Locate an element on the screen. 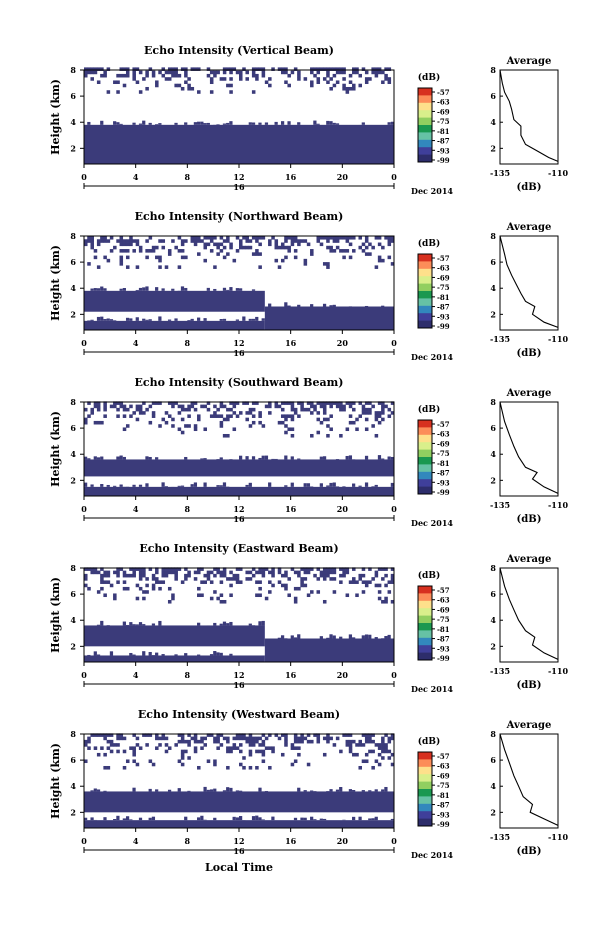 The image size is (615, 929). y-axis-label: Height (km) is located at coordinates (55, 781).